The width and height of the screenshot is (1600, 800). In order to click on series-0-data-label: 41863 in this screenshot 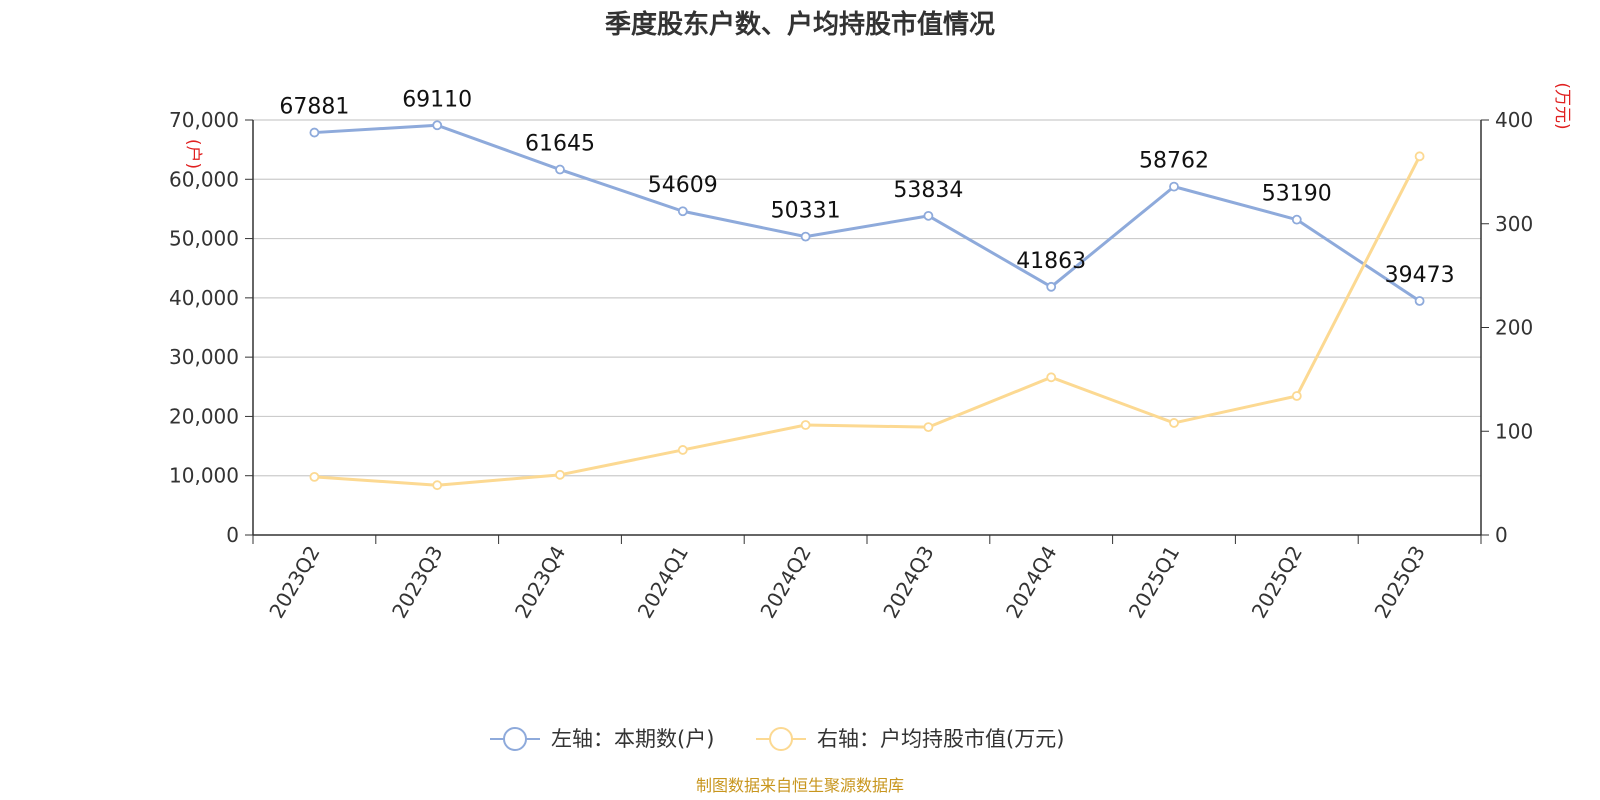, I will do `click(1051, 261)`.